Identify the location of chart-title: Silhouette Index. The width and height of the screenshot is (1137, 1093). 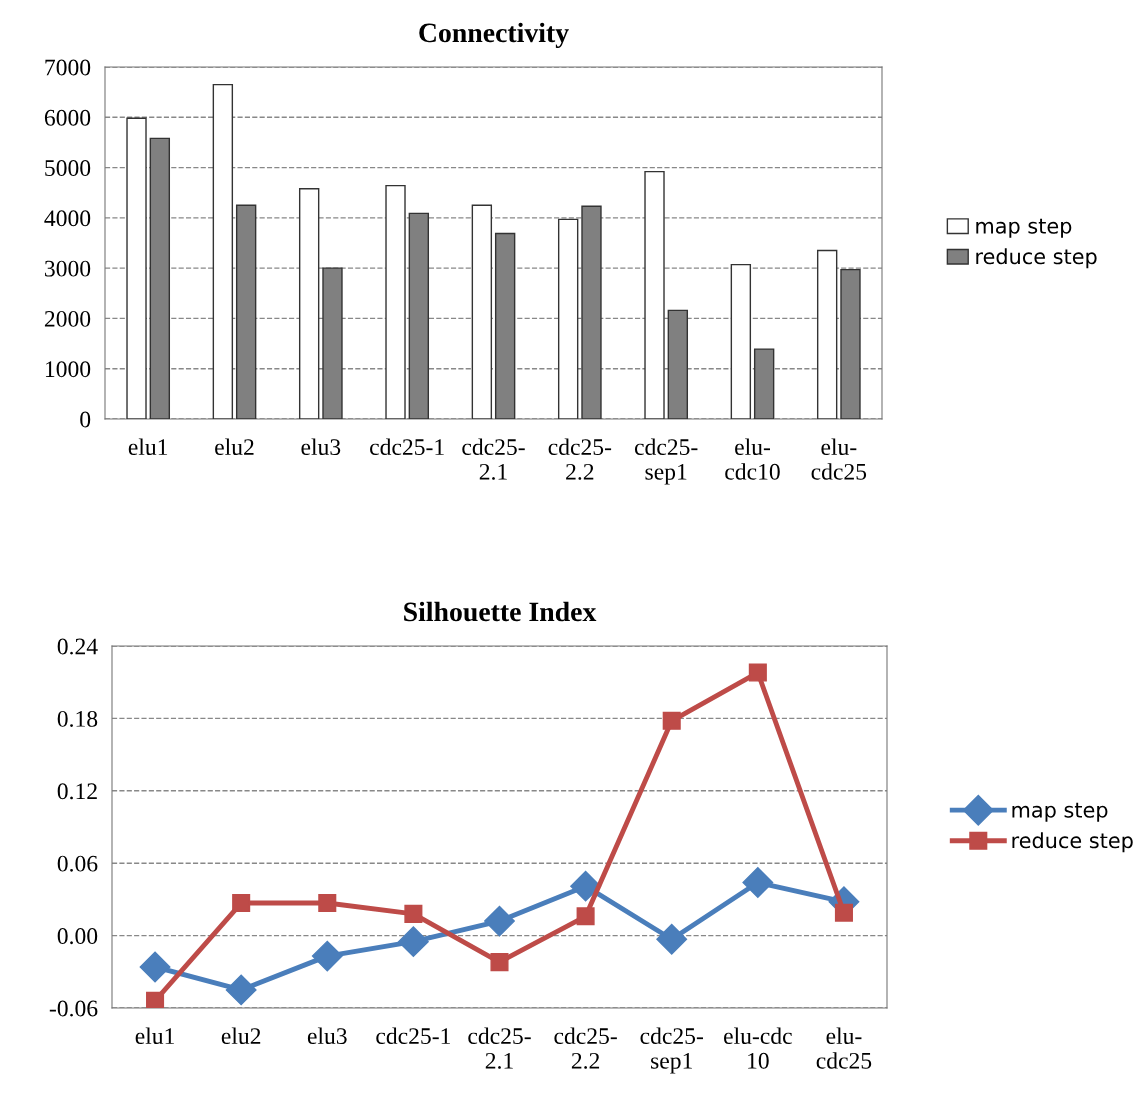
(500, 611).